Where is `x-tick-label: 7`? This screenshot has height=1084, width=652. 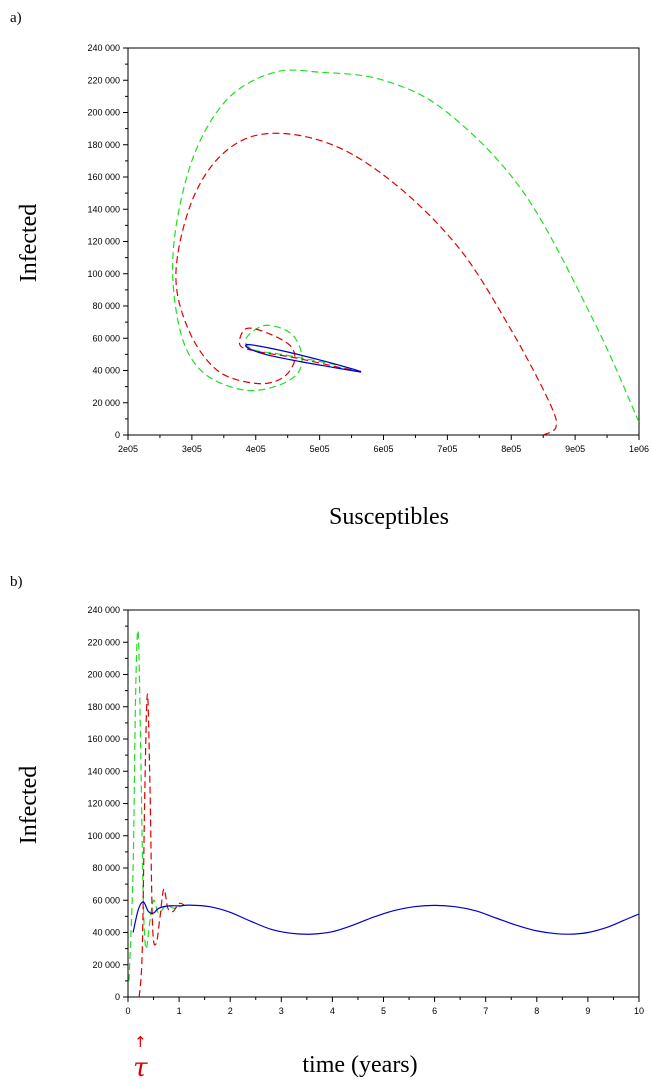 x-tick-label: 7 is located at coordinates (485, 1011).